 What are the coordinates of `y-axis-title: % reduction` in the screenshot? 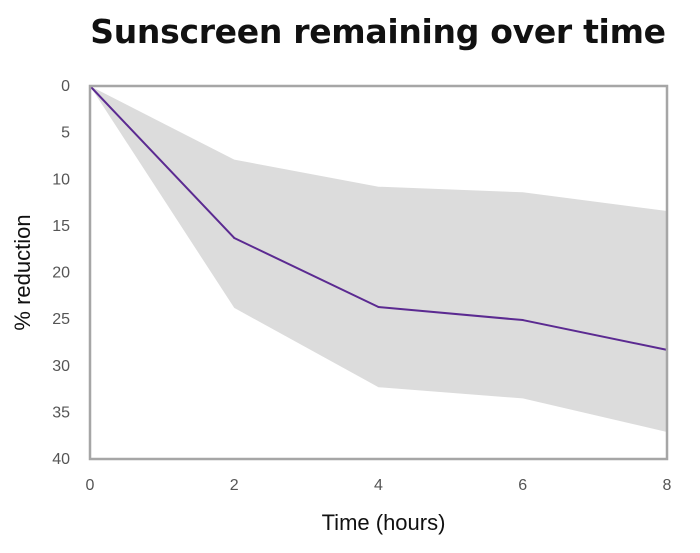 It's located at (22, 272).